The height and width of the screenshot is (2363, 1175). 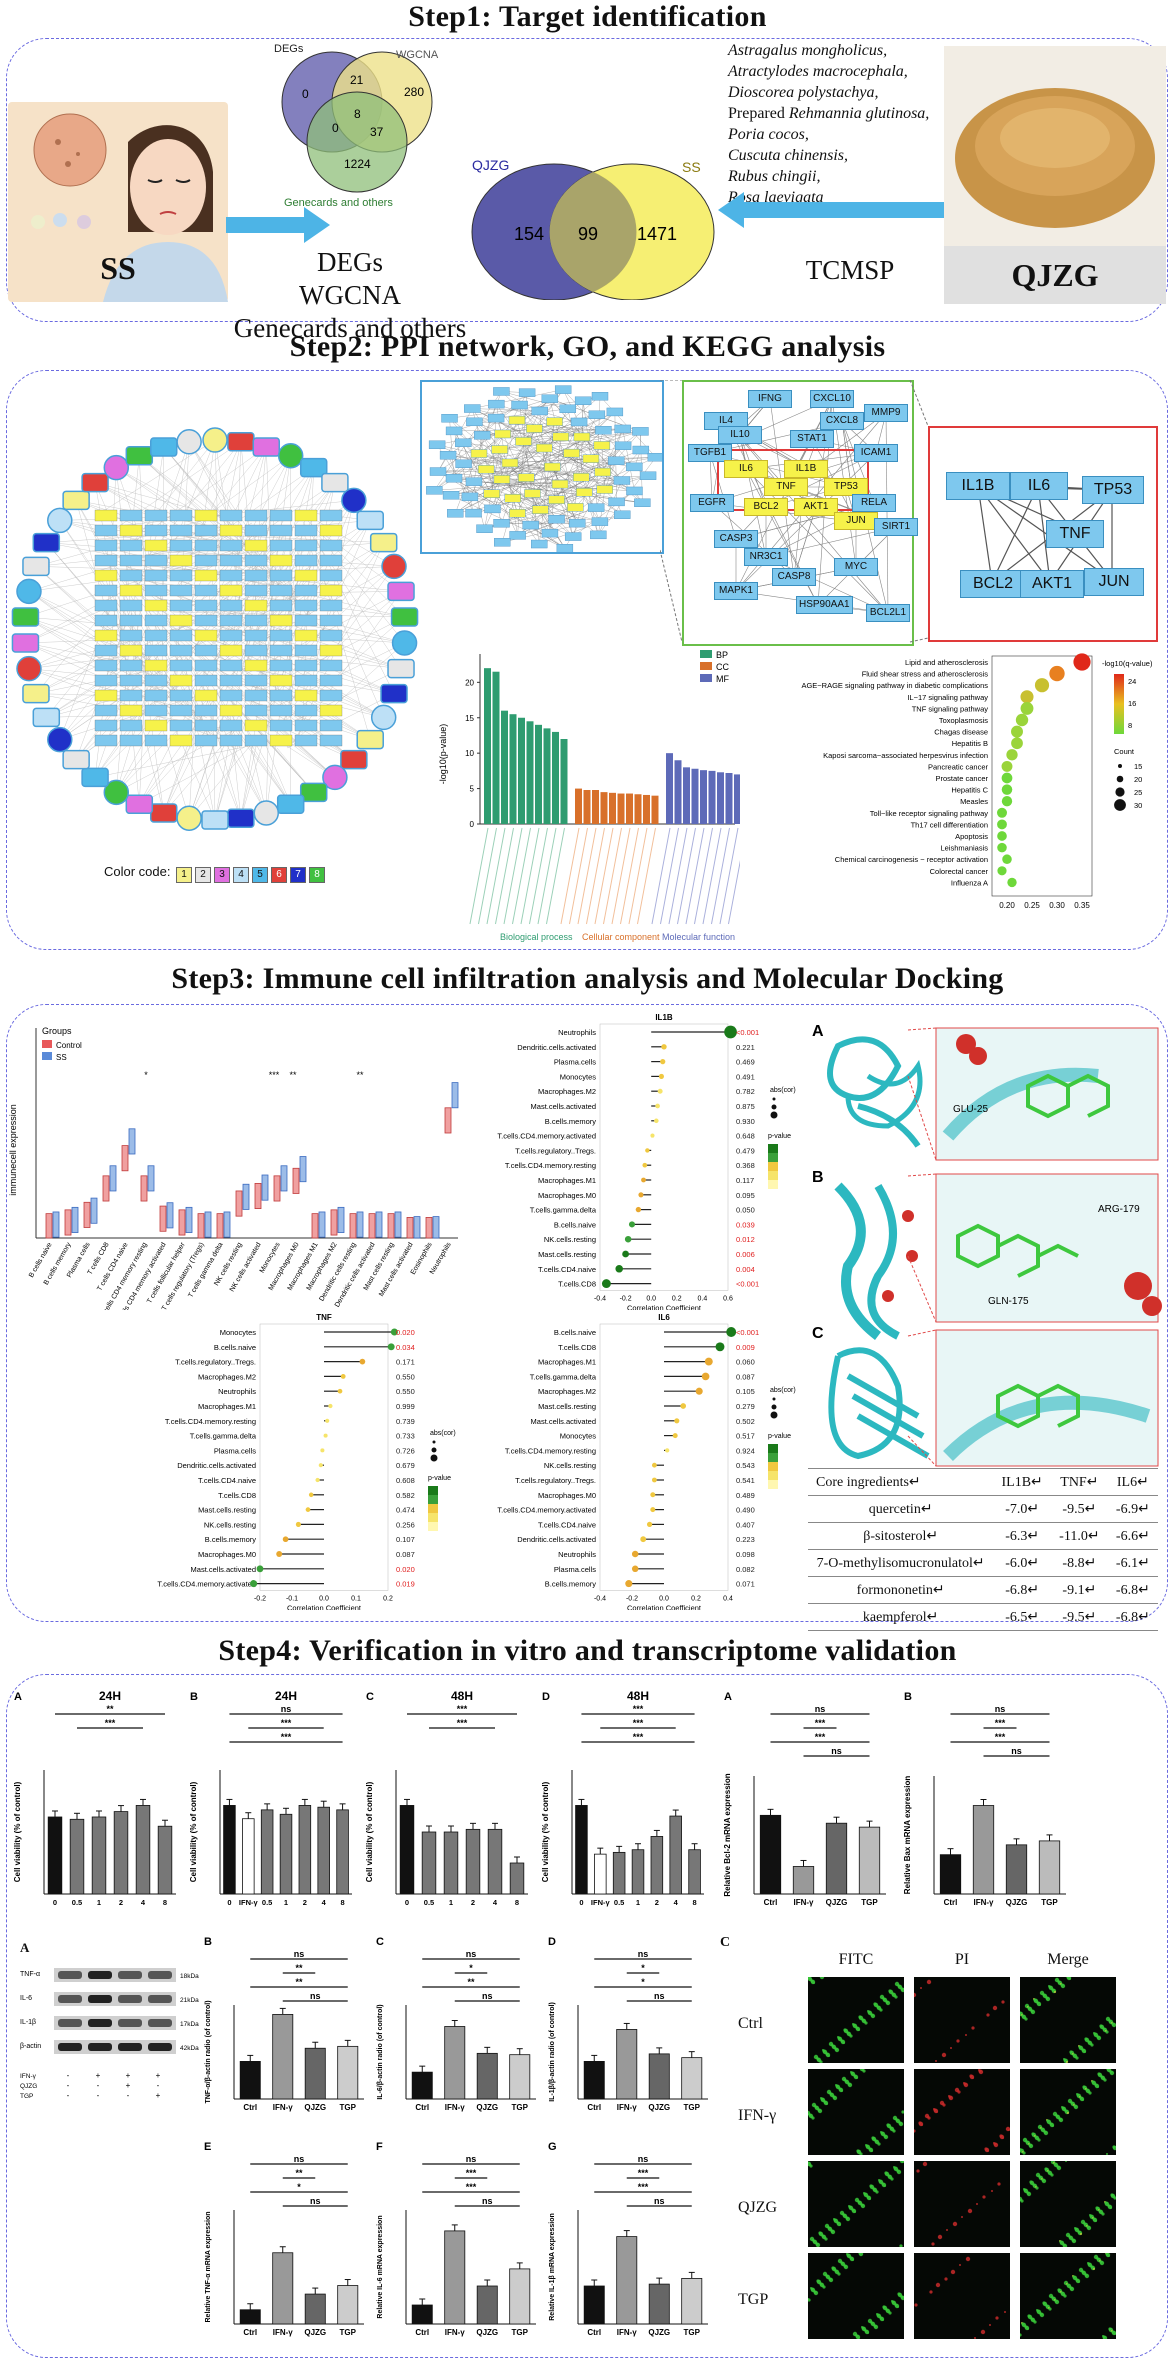 I want to click on panel-label: C, so click(x=380, y=1942).